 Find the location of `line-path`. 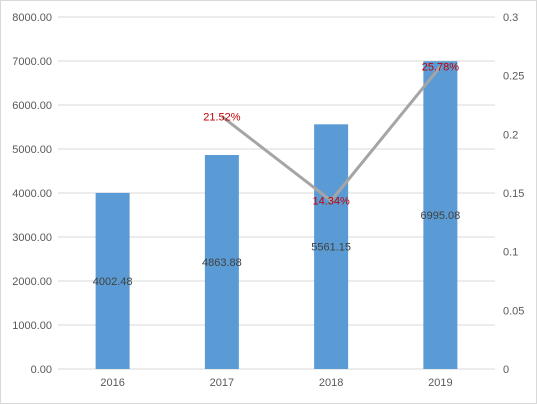

line-path is located at coordinates (331, 134).